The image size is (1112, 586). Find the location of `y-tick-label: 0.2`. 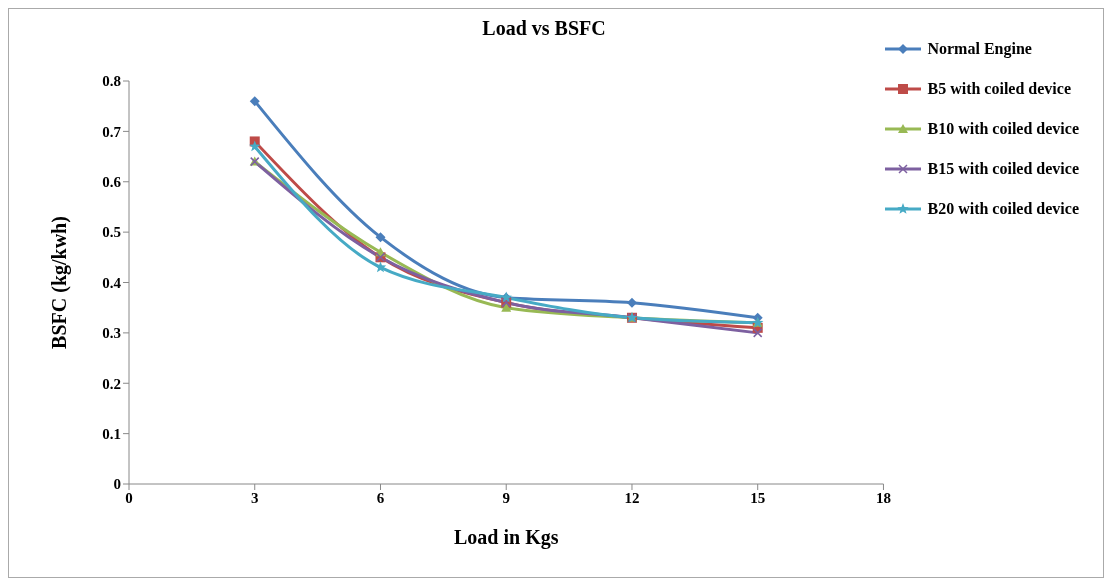

y-tick-label: 0.2 is located at coordinates (111, 383).